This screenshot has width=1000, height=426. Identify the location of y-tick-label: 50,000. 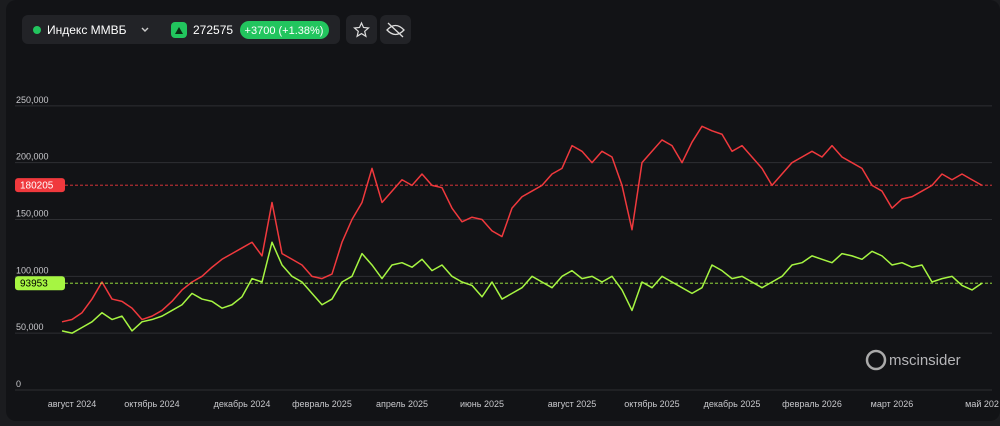
(30, 327).